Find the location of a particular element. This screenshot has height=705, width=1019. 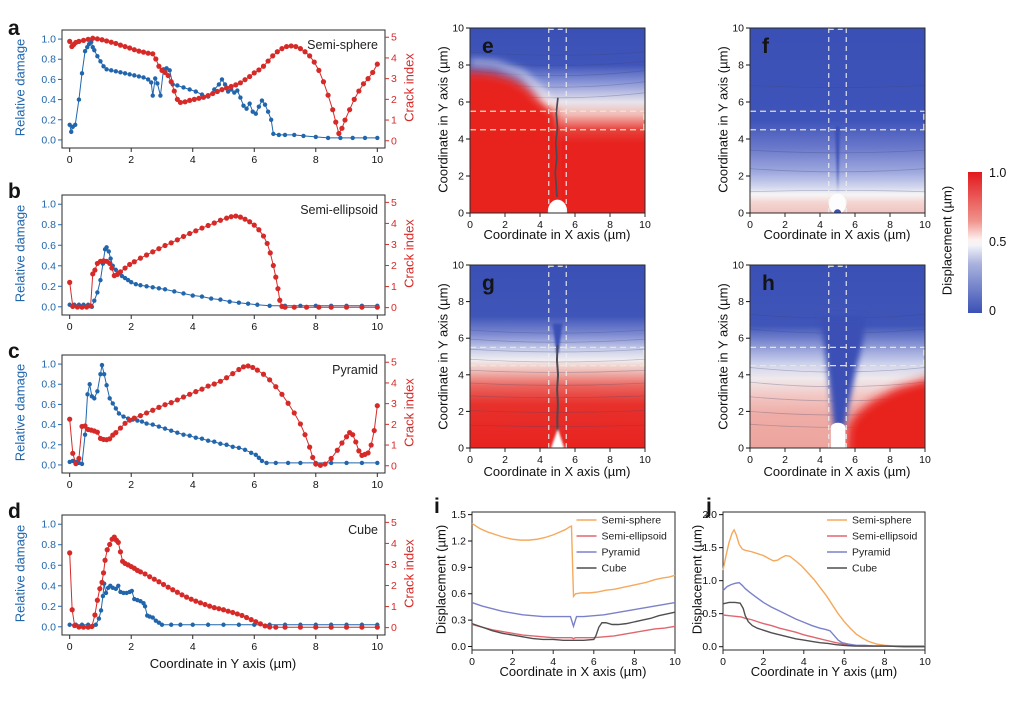

legend-label-semi-ellipsoid: Semi-ellipsoid is located at coordinates (885, 537).